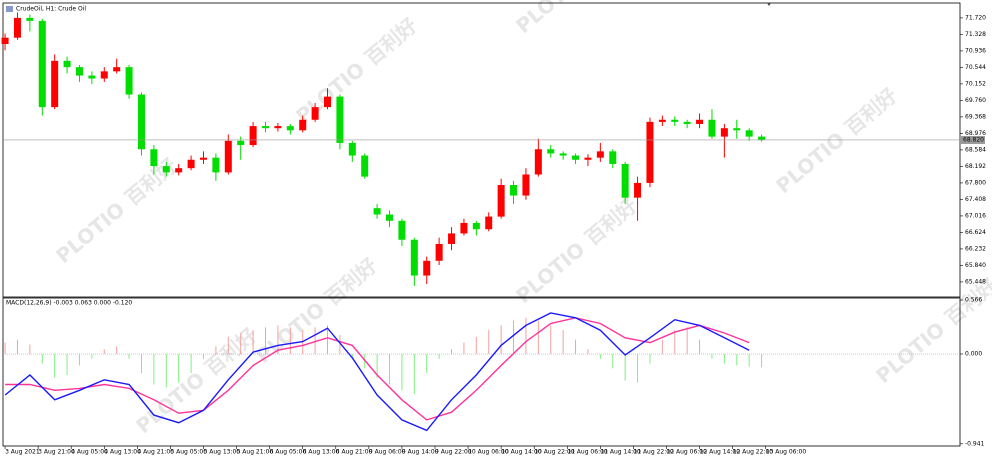  Describe the element at coordinates (488, 452) in the screenshot. I see `x-tick-label: 10 Aug 06:00` at that location.